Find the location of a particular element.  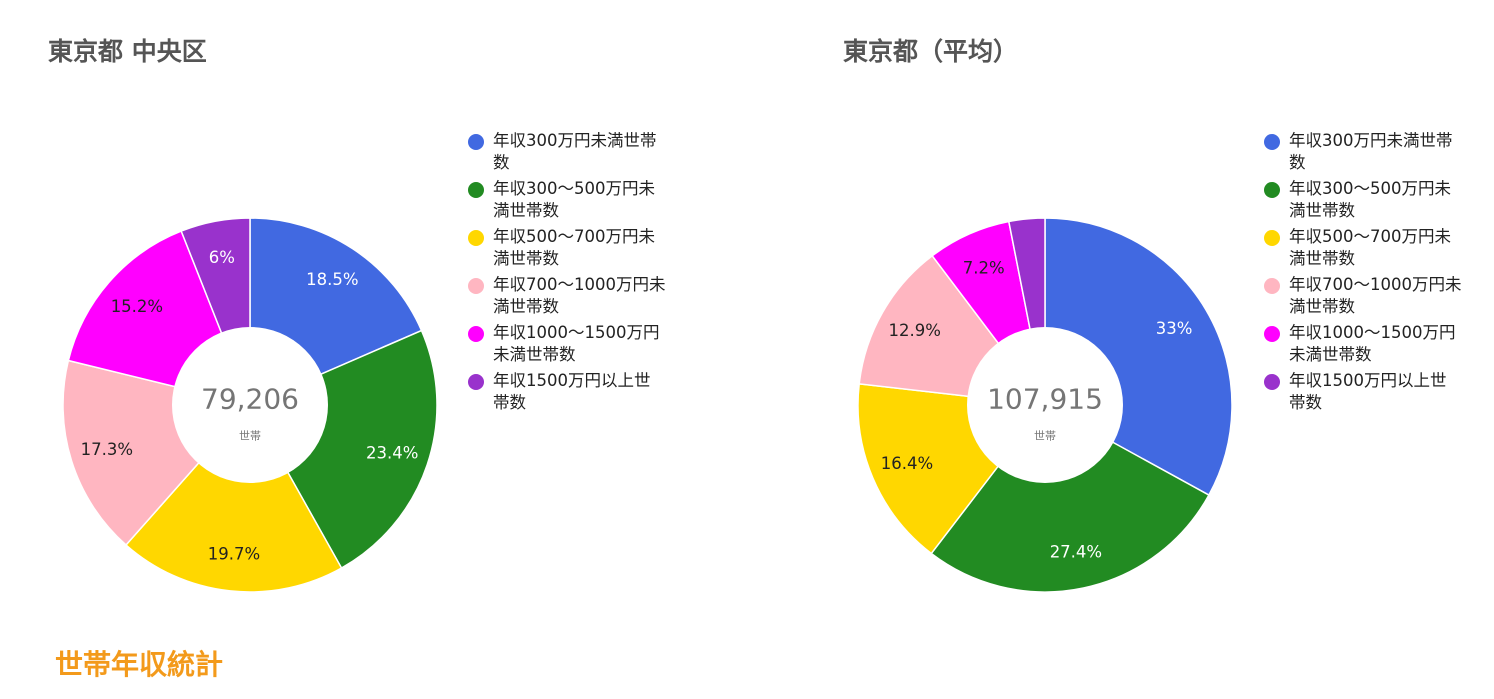

slice-label-5: 7.2% is located at coordinates (984, 268).